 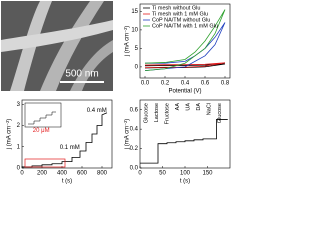 What do you see at coordinates (185, 26) in the screenshot?
I see `legend-label: CoP NA/TM with 1 mM Glu` at bounding box center [185, 26].